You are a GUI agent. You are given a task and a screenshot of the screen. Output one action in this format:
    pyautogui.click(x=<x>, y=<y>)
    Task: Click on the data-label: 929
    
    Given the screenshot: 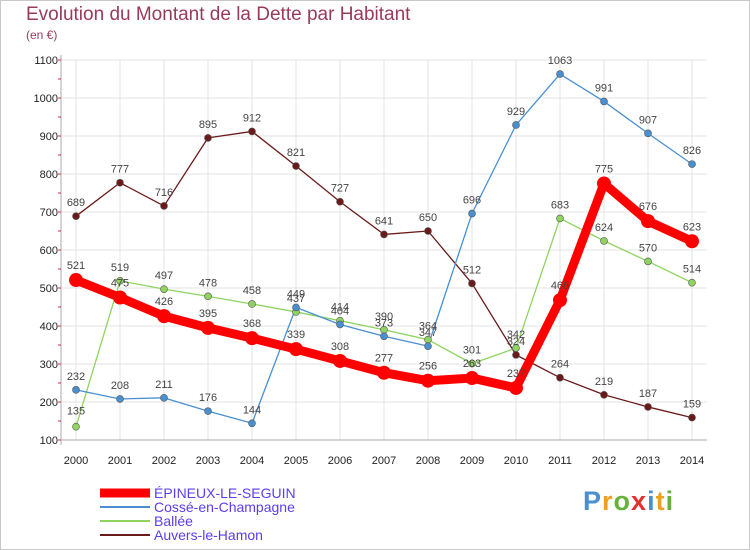 What is the action you would take?
    pyautogui.click(x=516, y=112)
    